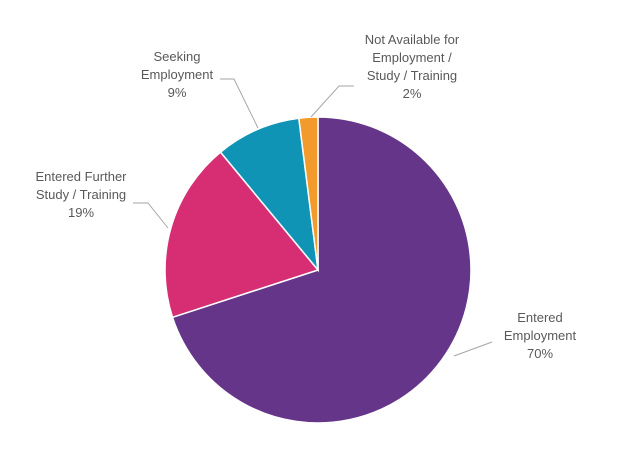 The image size is (630, 468). Describe the element at coordinates (177, 92) in the screenshot. I see `slice-value-label: 9%` at that location.